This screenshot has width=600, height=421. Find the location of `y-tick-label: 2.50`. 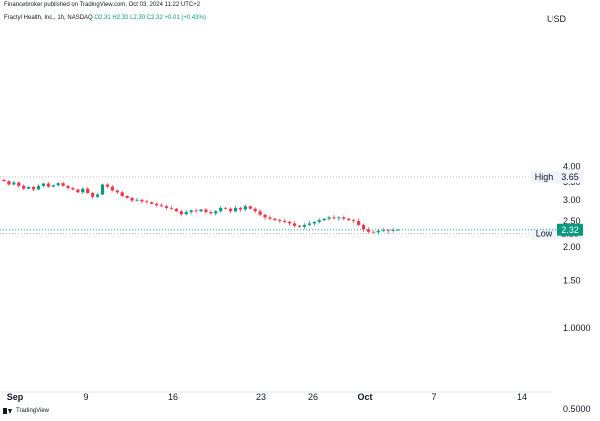

y-tick-label: 2.50 is located at coordinates (572, 221).